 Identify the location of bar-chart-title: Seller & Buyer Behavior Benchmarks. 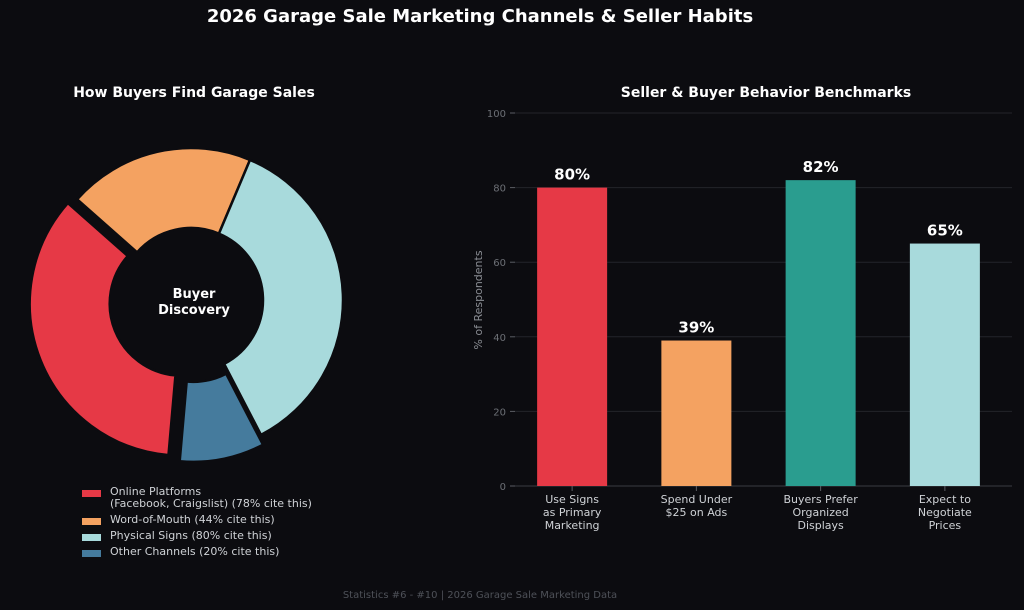
(766, 93).